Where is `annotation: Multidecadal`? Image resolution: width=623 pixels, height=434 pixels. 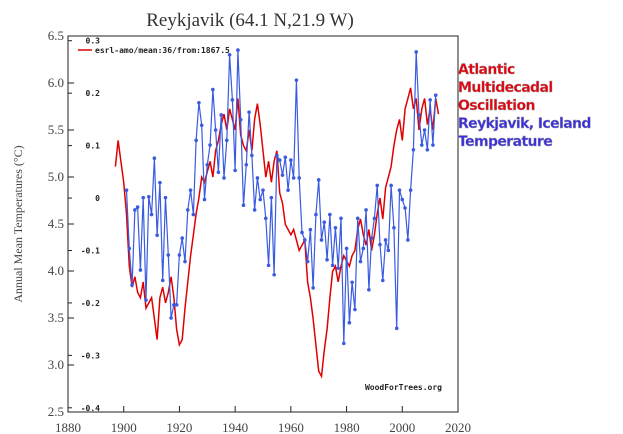 annotation: Multidecadal is located at coordinates (505, 88).